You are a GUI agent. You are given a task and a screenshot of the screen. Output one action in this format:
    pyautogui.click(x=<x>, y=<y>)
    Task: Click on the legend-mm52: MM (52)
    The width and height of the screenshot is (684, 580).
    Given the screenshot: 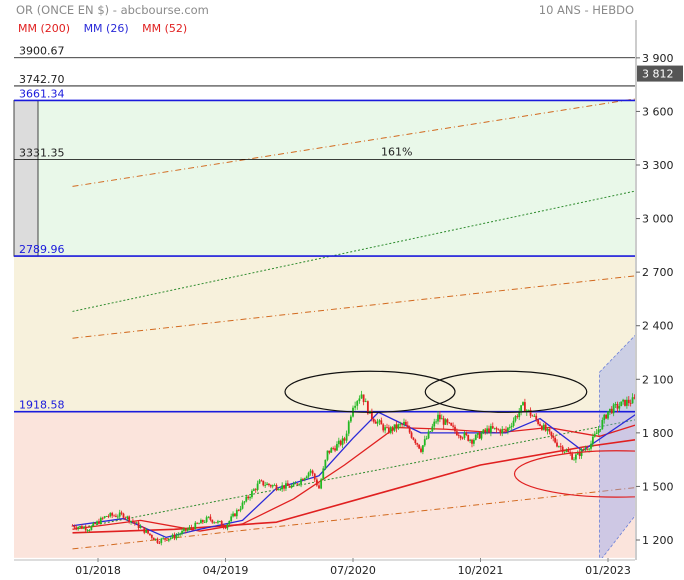 What is the action you would take?
    pyautogui.click(x=165, y=28)
    